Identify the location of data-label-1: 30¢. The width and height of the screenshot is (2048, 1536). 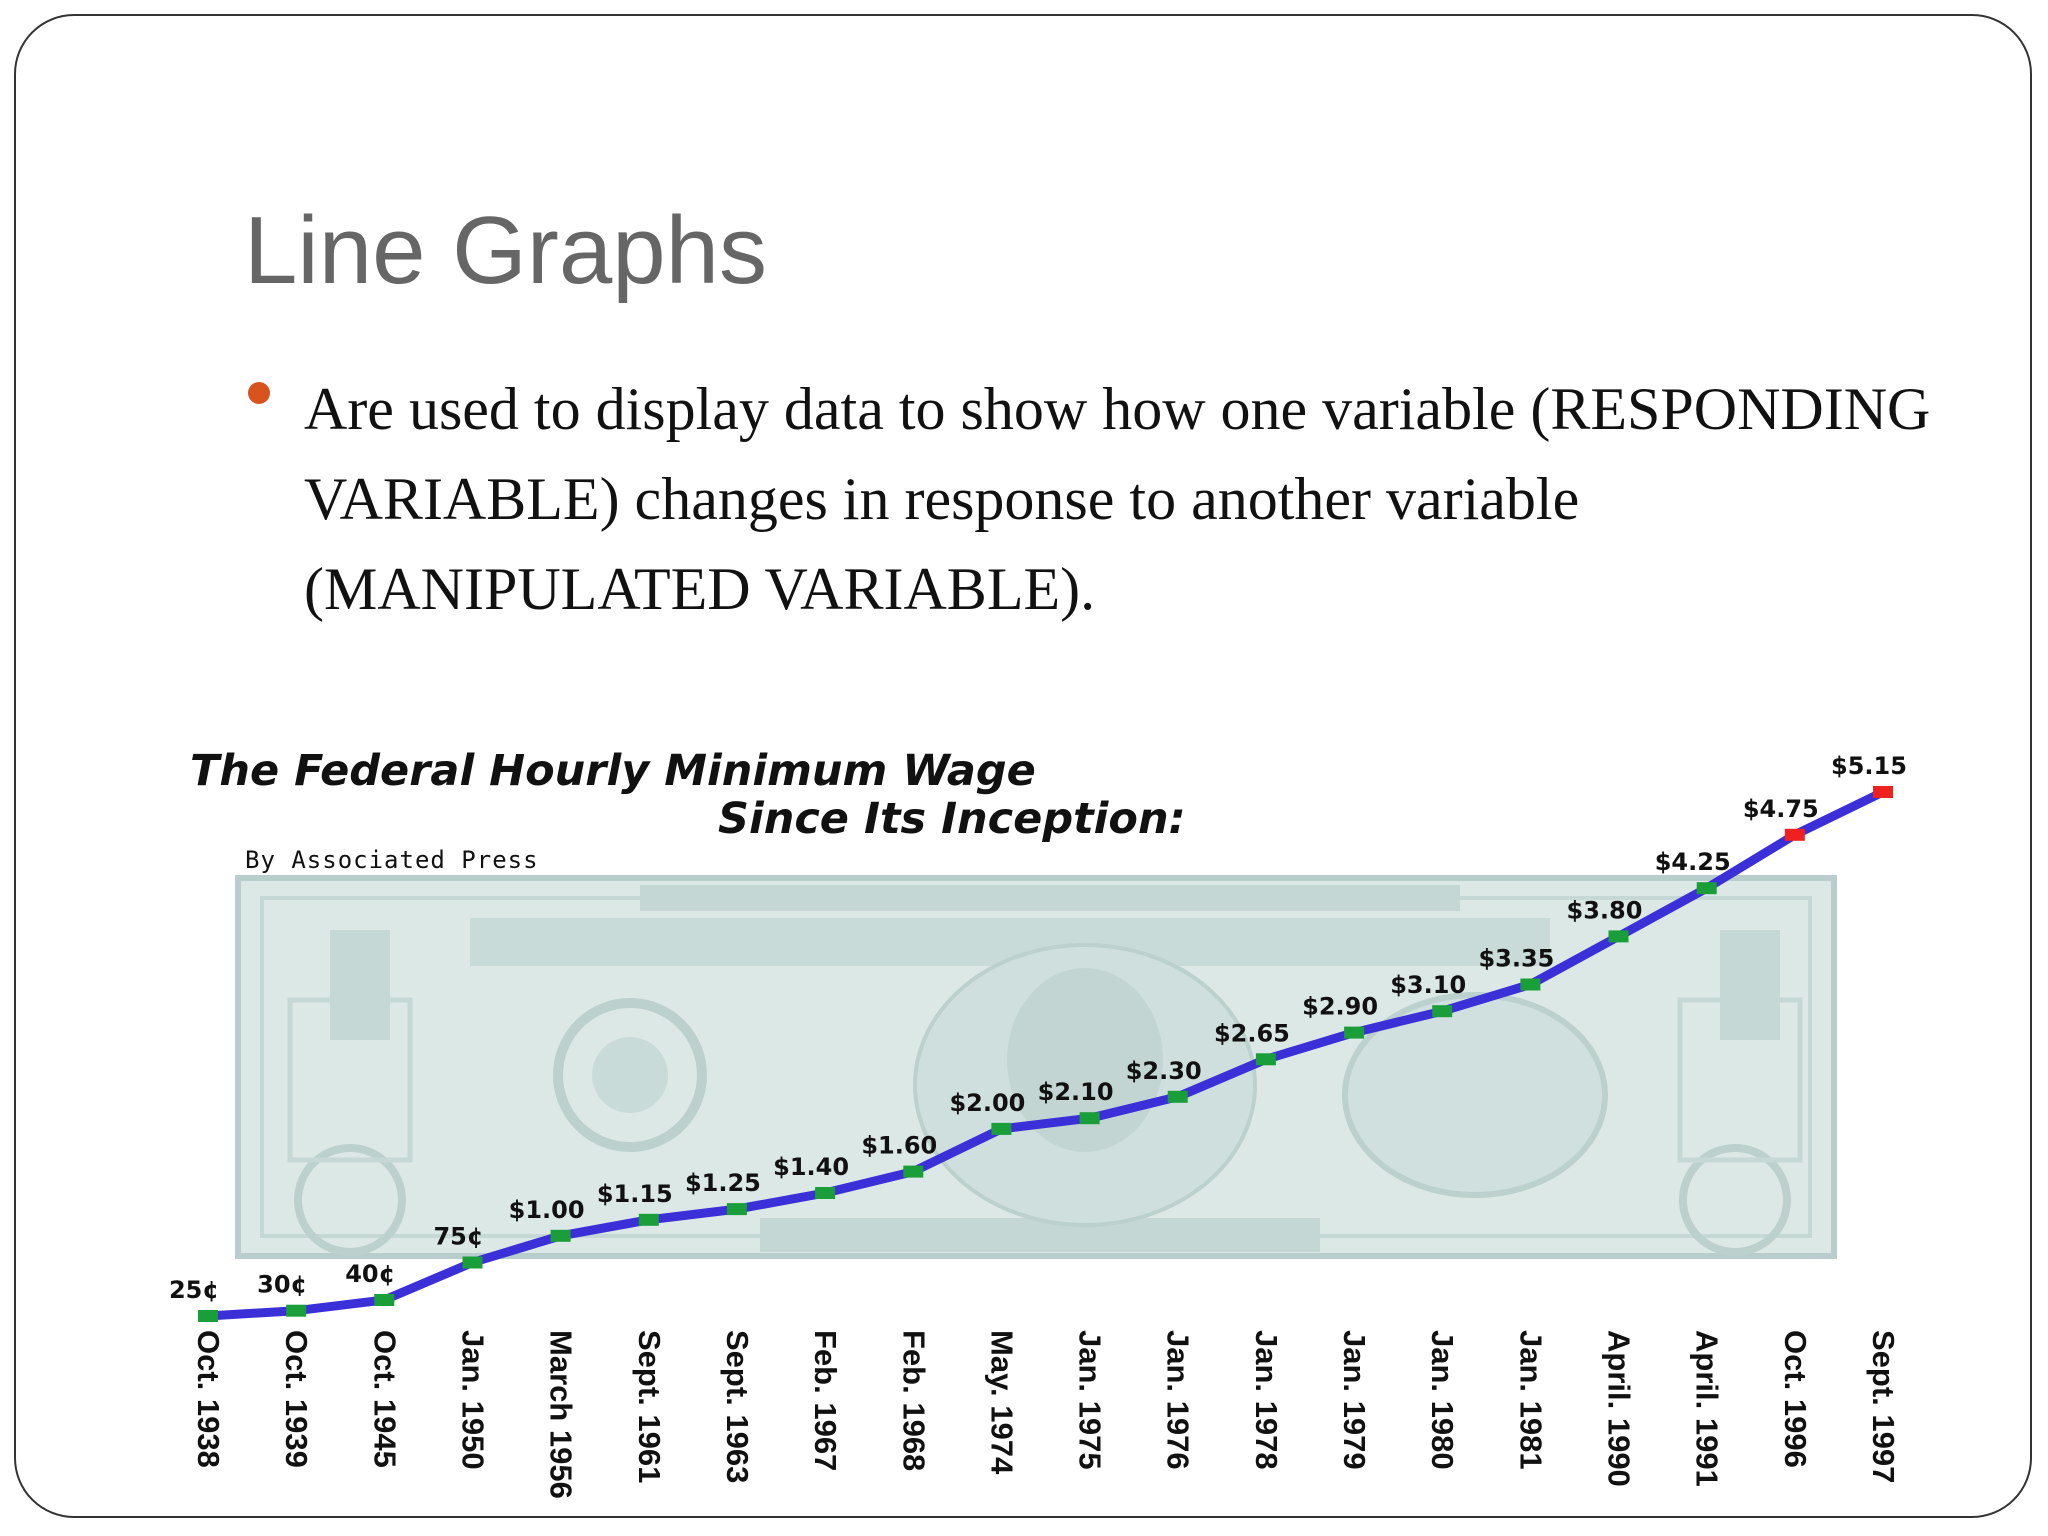
(282, 1285).